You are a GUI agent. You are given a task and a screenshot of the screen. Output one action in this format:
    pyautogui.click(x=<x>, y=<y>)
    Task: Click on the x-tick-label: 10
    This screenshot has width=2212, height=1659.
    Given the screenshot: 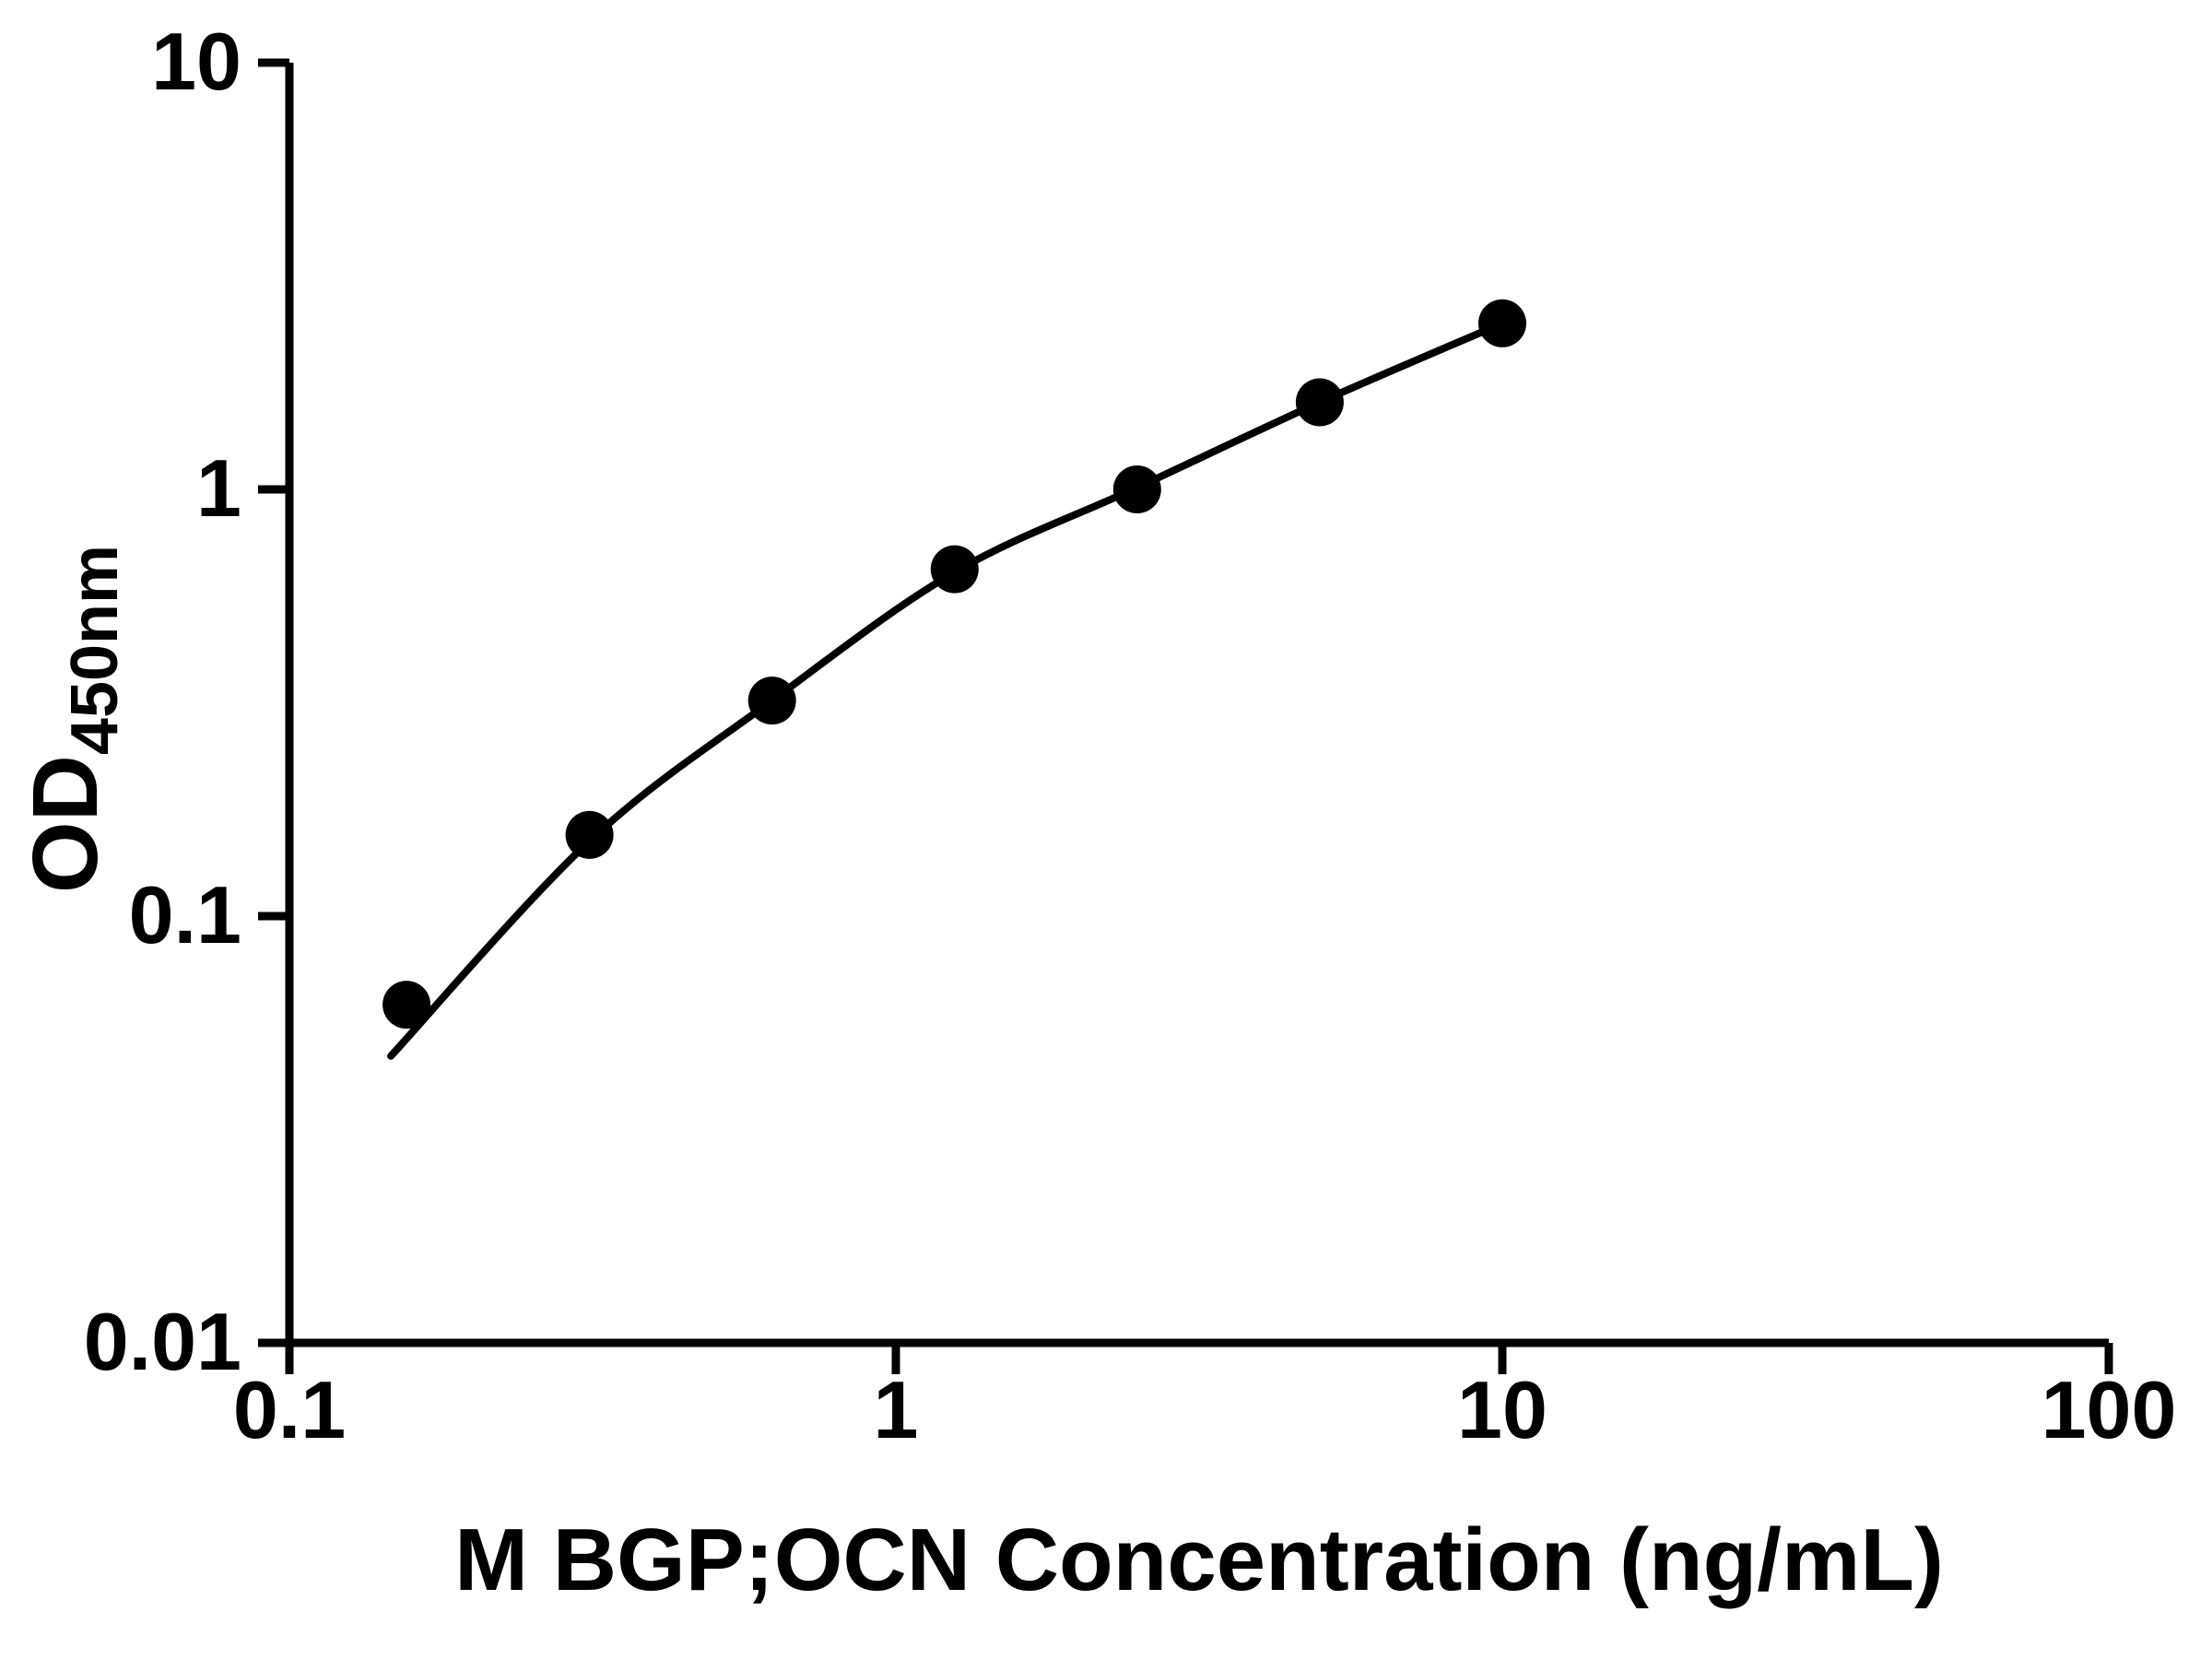 What is the action you would take?
    pyautogui.click(x=1502, y=1409)
    